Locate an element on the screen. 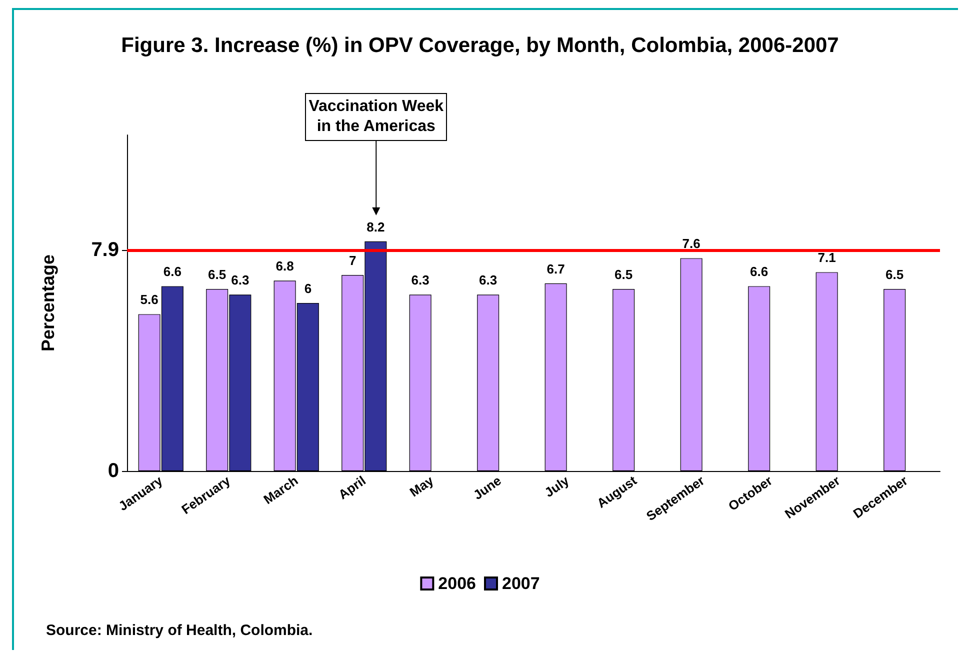 The height and width of the screenshot is (652, 960). x-tick-label: July is located at coordinates (557, 486).